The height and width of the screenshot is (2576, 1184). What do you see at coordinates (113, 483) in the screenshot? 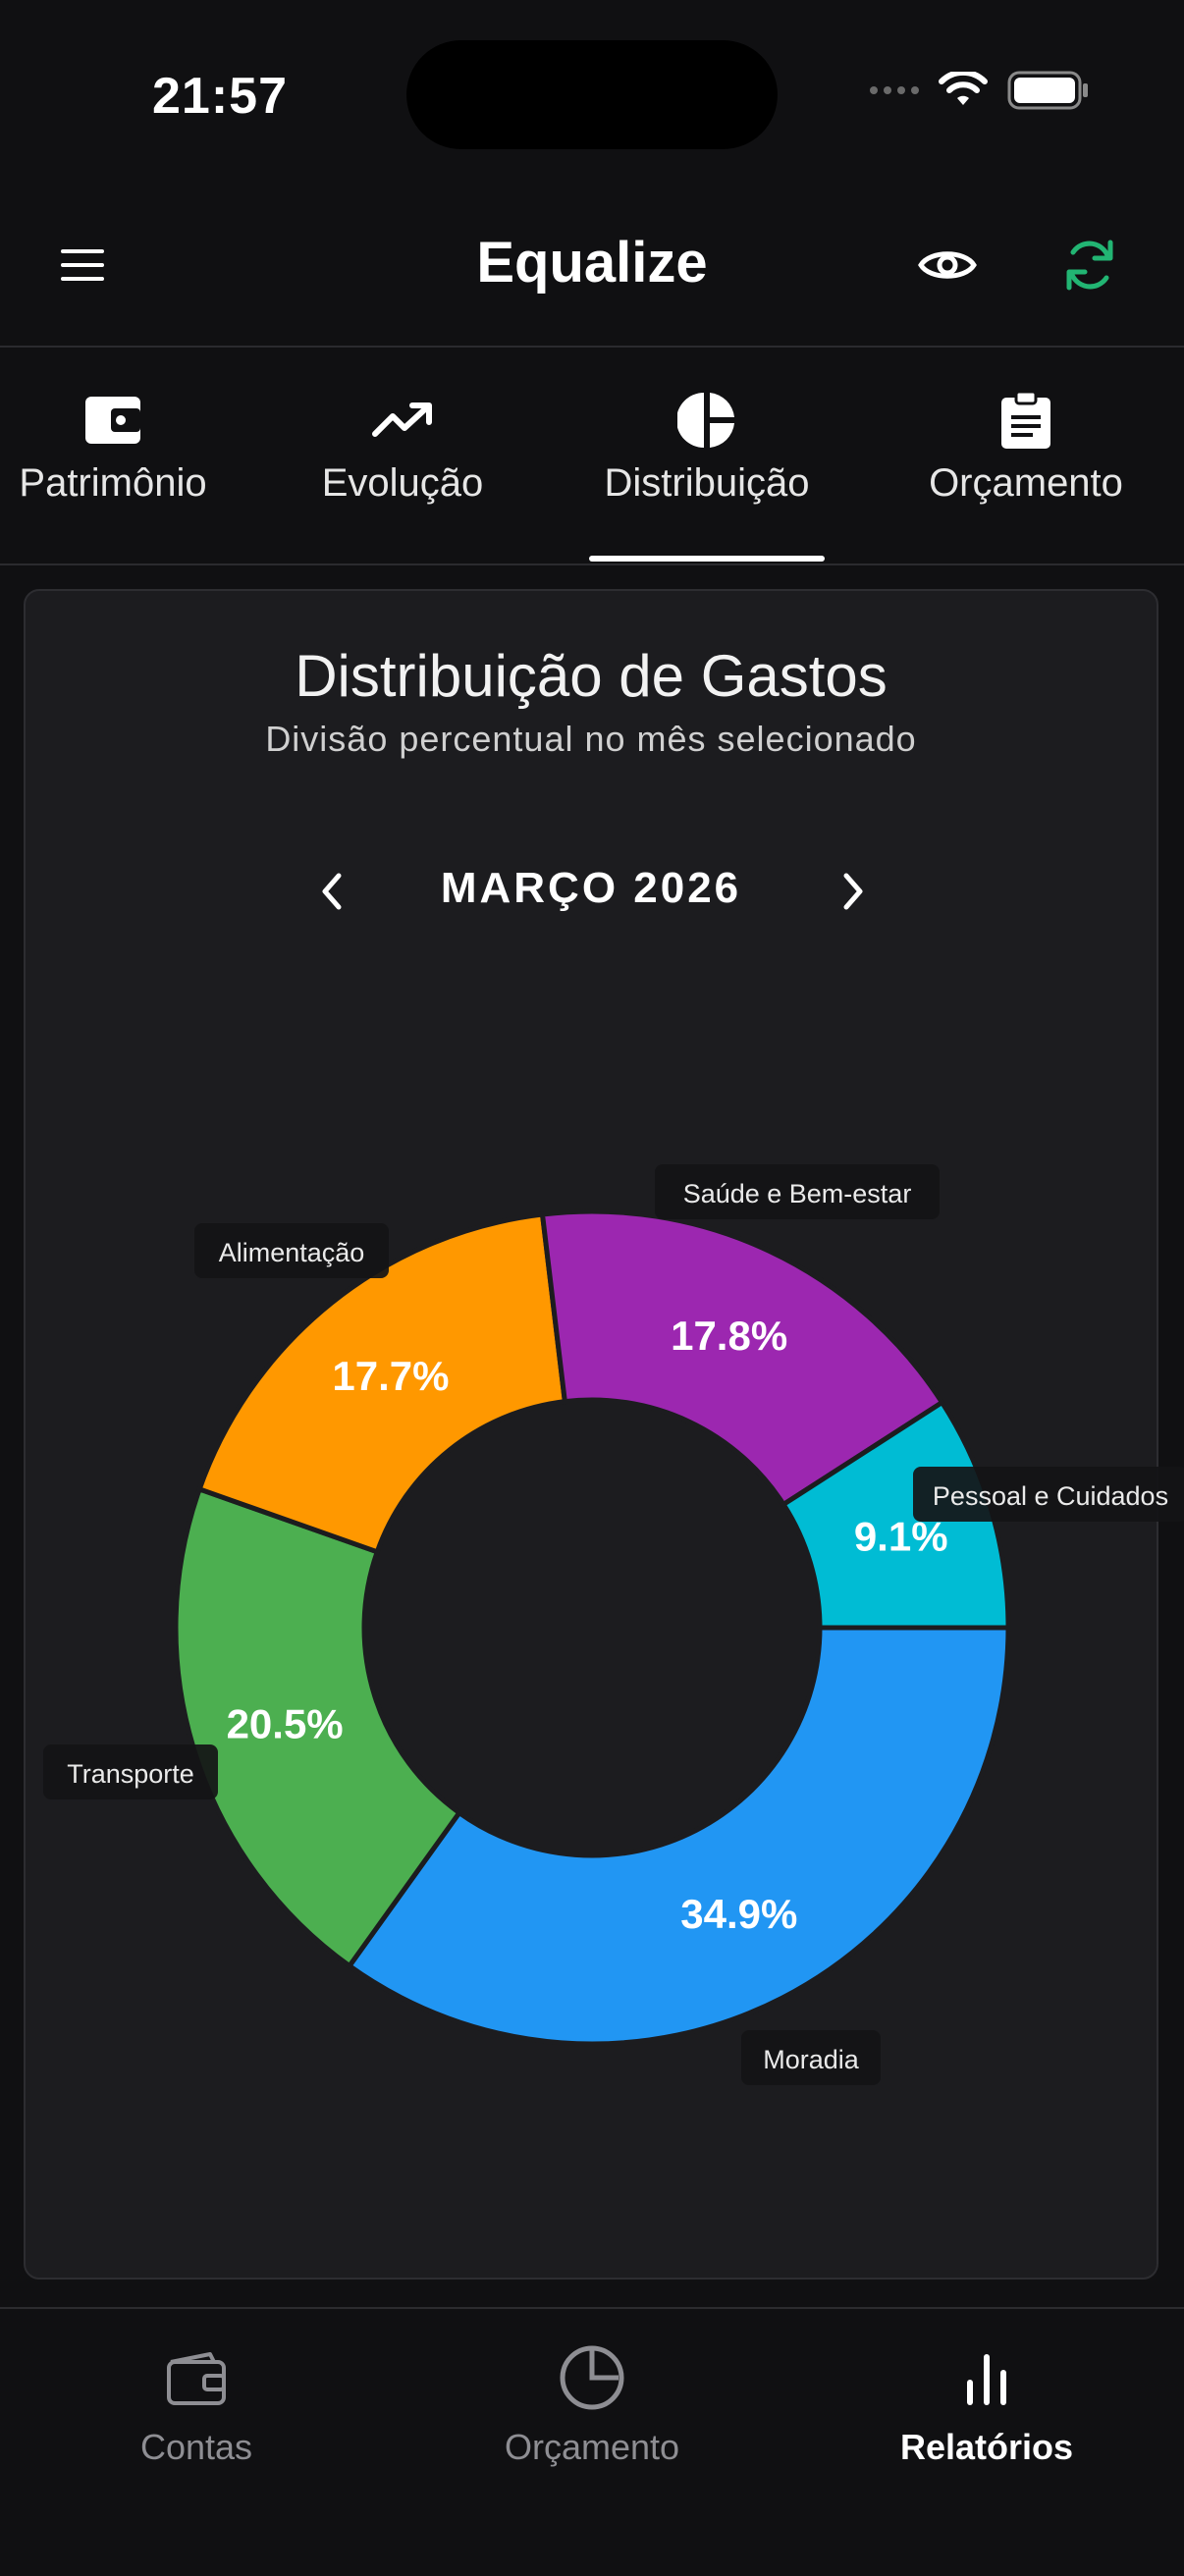
I see `tab-label: Patrimônio` at bounding box center [113, 483].